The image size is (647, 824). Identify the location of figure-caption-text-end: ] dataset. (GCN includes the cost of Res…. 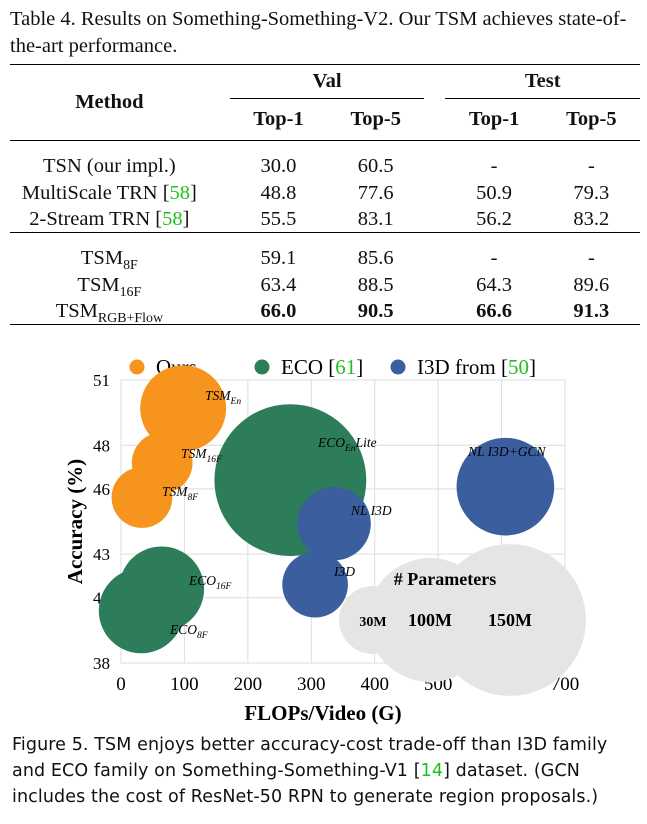
(305, 784).